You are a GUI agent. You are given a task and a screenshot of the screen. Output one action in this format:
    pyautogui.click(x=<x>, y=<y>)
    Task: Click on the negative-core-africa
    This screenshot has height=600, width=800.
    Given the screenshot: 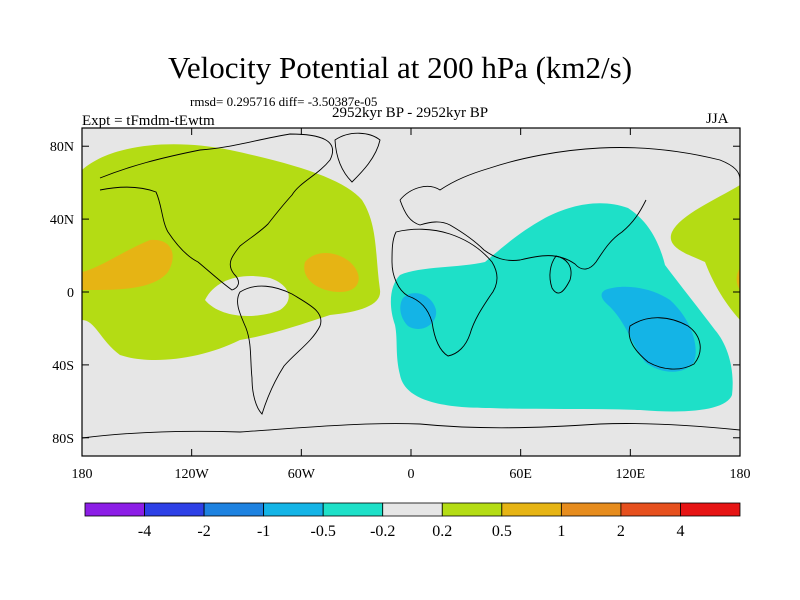 What is the action you would take?
    pyautogui.click(x=418, y=311)
    